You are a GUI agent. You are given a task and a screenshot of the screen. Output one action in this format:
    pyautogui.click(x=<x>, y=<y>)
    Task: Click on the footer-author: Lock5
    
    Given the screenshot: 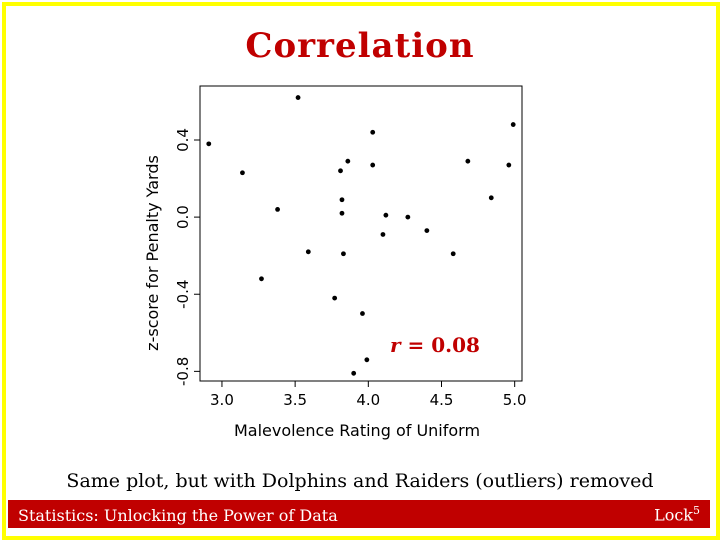 What is the action you would take?
    pyautogui.click(x=677, y=514)
    